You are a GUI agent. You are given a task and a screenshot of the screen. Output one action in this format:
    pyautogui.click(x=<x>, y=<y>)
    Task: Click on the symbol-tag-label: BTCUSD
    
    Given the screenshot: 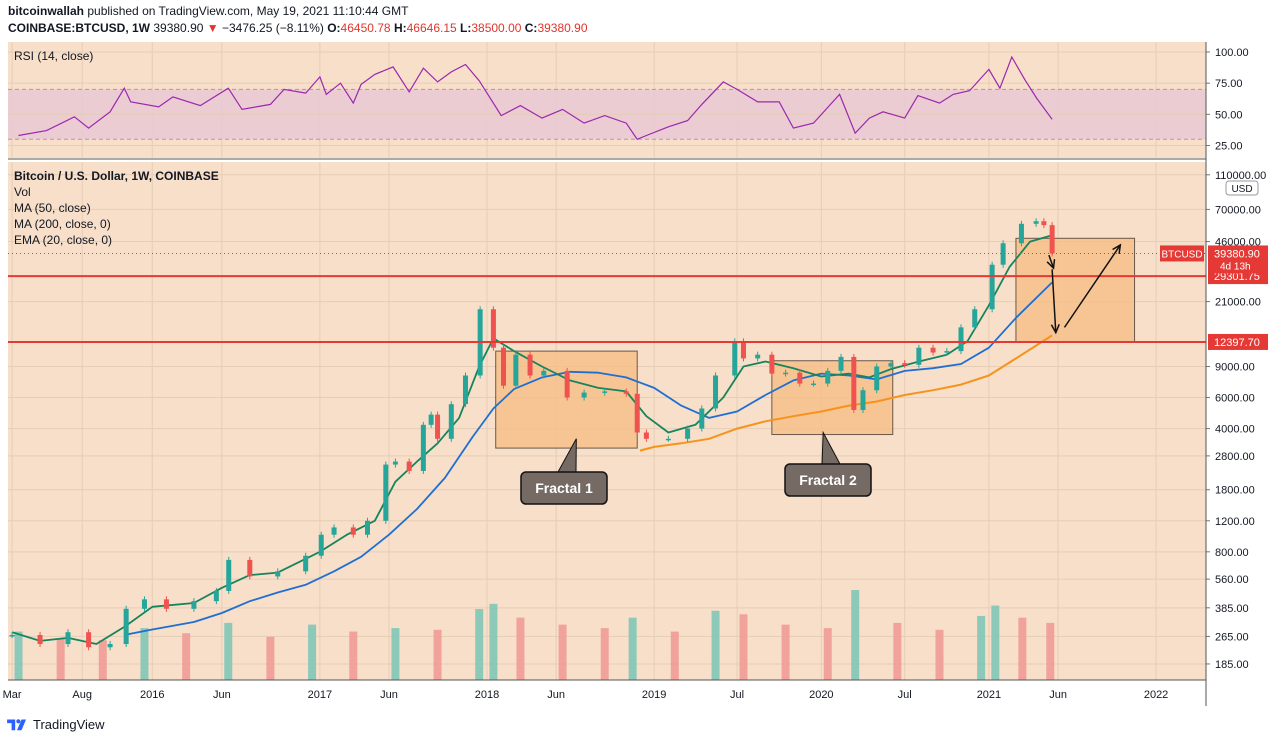 What is the action you would take?
    pyautogui.click(x=1181, y=254)
    